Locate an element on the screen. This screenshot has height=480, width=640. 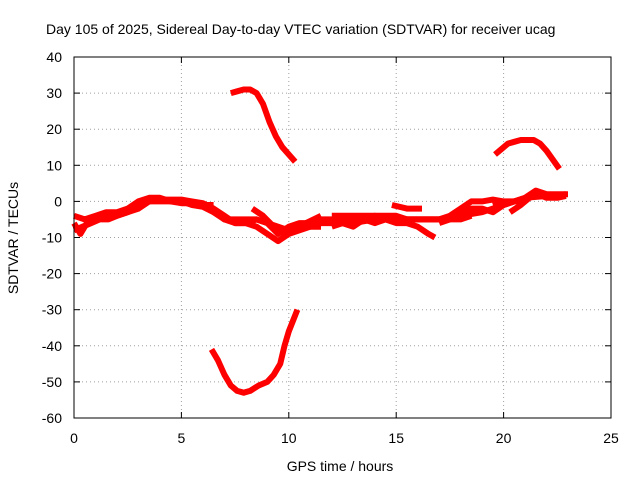
x-tick-label: 10 is located at coordinates (289, 438).